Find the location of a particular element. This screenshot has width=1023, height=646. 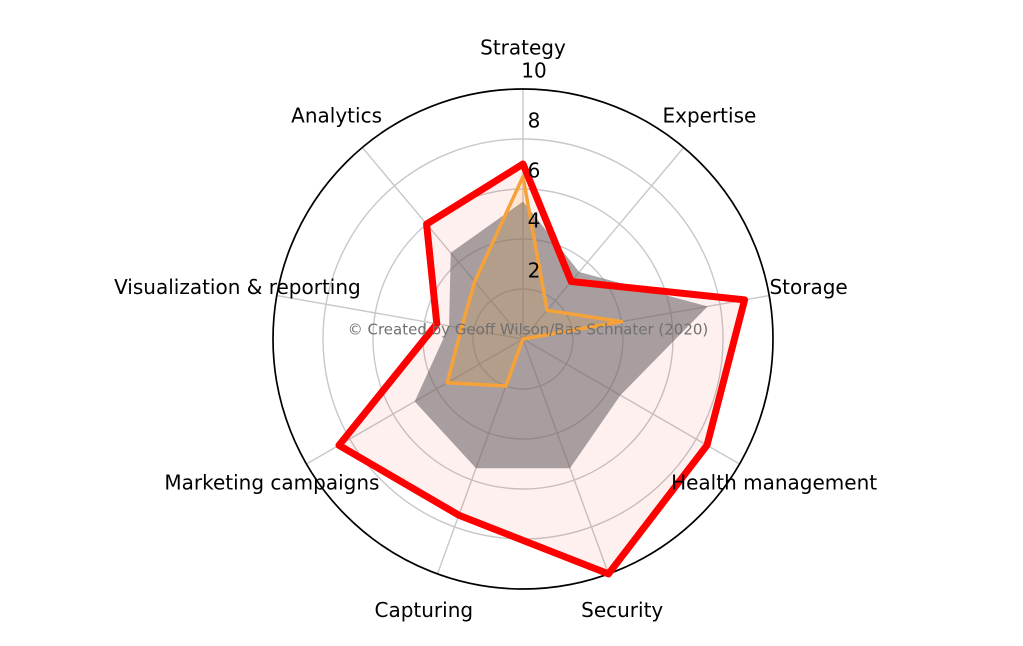

r-tick-label-2: 2 is located at coordinates (534, 271).